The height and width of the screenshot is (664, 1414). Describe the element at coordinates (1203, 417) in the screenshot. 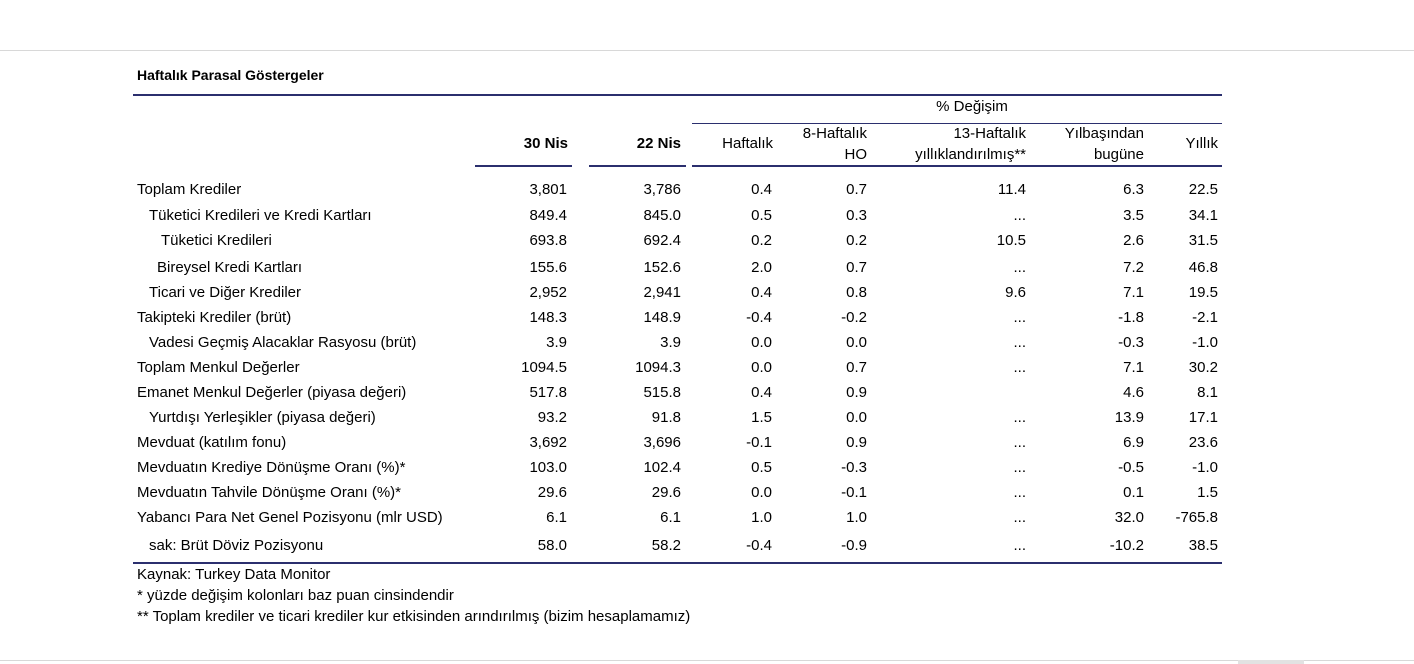

I see `table-cell: 17.1` at that location.